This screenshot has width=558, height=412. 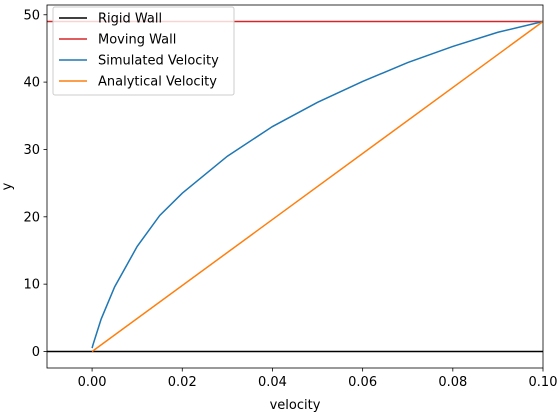 I want to click on y-tick-label: 0, so click(x=36, y=352).